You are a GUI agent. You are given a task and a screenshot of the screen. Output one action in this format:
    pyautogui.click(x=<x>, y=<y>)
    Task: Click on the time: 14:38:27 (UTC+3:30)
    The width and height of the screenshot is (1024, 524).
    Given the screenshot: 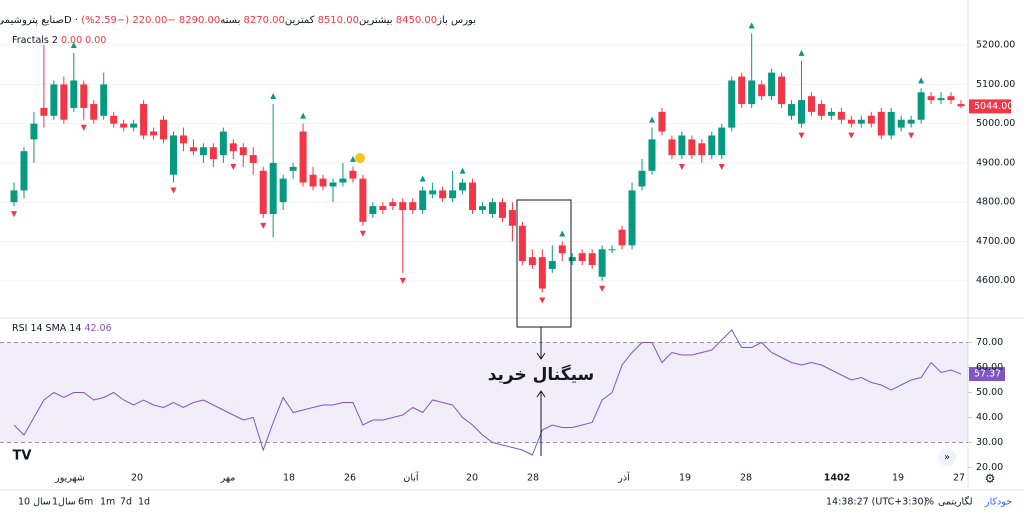 What is the action you would take?
    pyautogui.click(x=876, y=502)
    